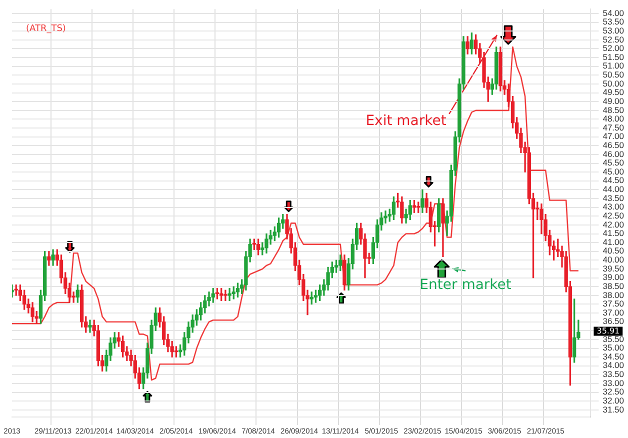 Image resolution: width=628 pixels, height=438 pixels. I want to click on annotation: Enter market, so click(465, 285).